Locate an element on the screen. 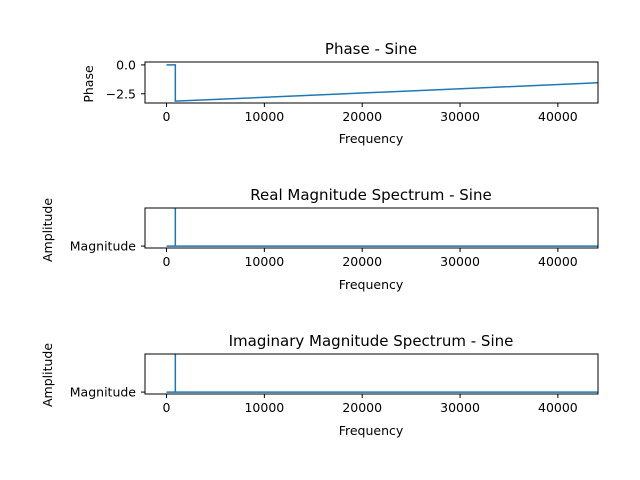 The width and height of the screenshot is (640, 480). imaginary-magnitude-y-ticks: Magnitude is located at coordinates (107, 392).